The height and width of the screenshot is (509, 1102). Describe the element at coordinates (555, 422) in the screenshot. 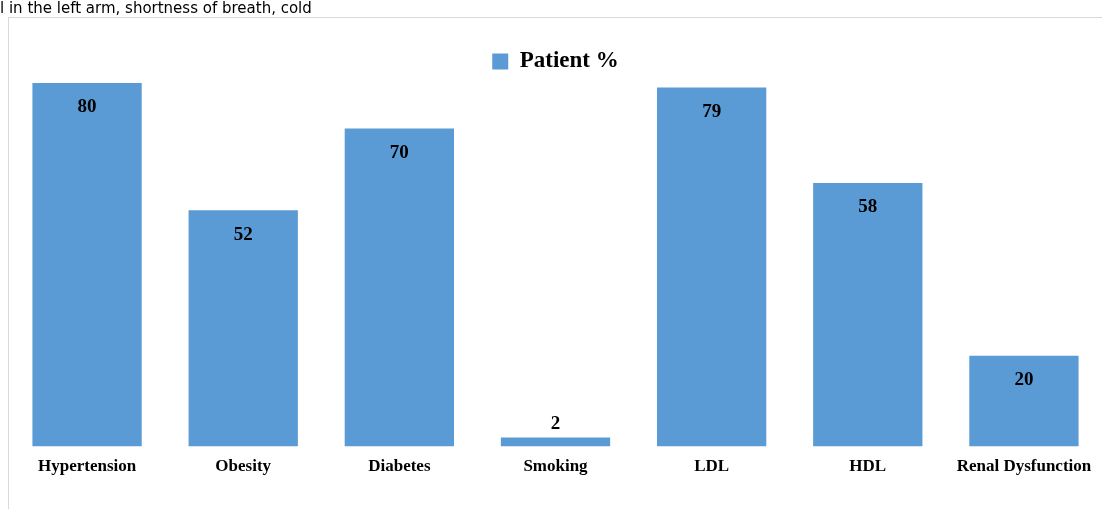

I see `data-label: 2` at that location.